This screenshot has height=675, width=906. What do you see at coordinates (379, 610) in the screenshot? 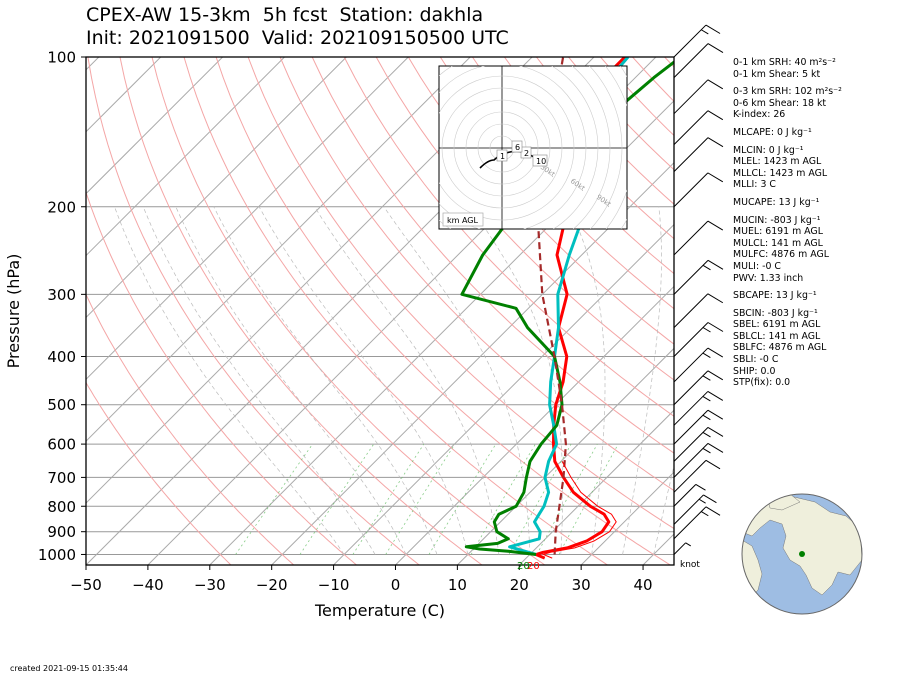
I see `x-axis-label: Temperature (C)` at bounding box center [379, 610].